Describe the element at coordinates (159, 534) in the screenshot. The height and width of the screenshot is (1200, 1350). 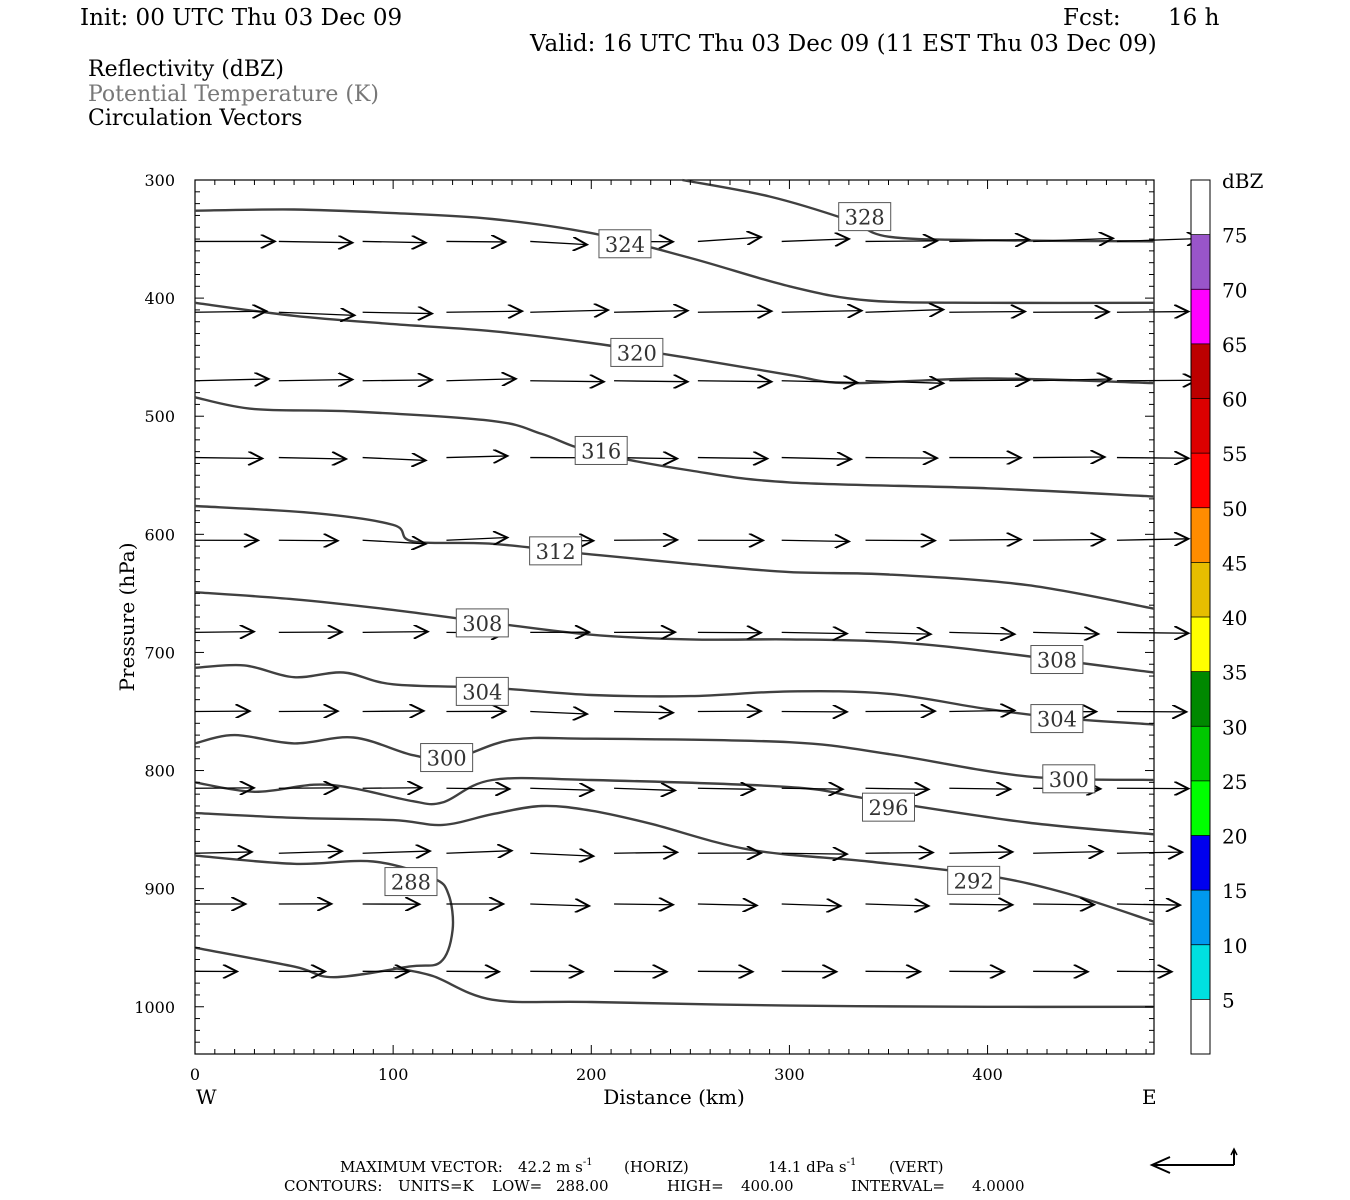
I see `y-tick-label: 600` at that location.